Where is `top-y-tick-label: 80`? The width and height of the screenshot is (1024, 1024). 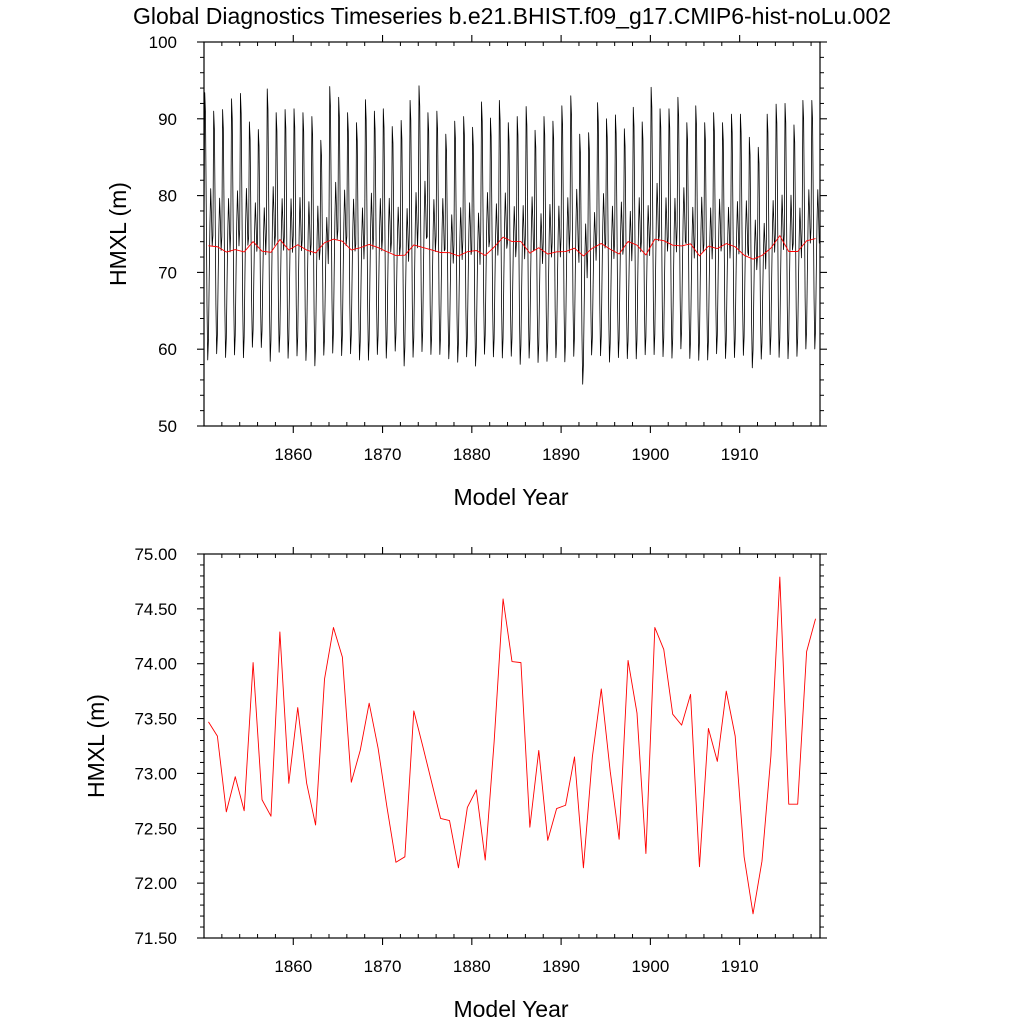
top-y-tick-label: 80 is located at coordinates (167, 196).